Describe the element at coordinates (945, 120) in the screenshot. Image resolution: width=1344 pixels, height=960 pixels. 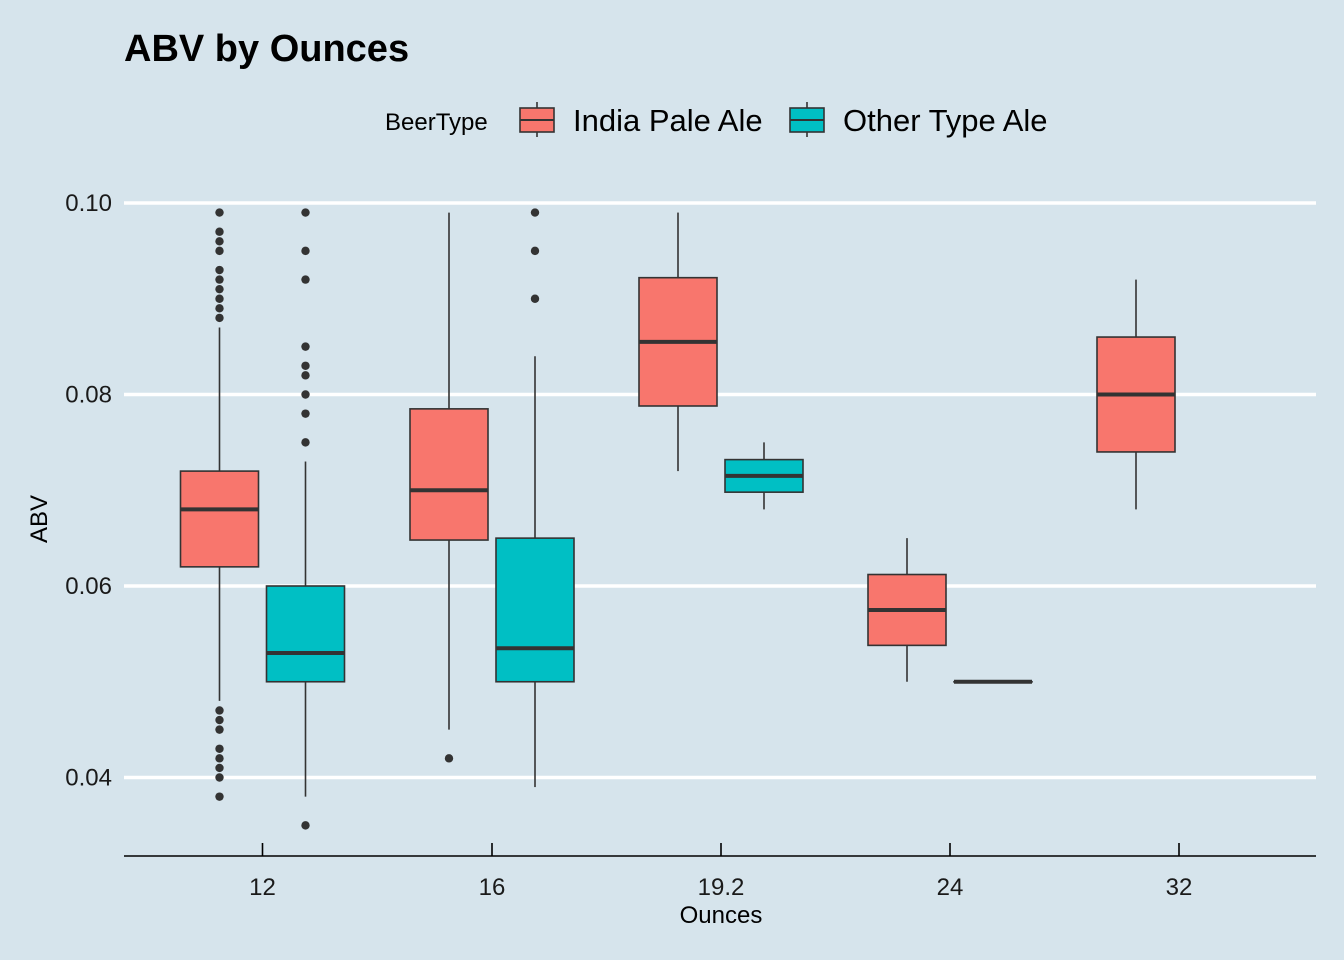
I see `legend-label-other-type-ale: Other Type Ale` at that location.